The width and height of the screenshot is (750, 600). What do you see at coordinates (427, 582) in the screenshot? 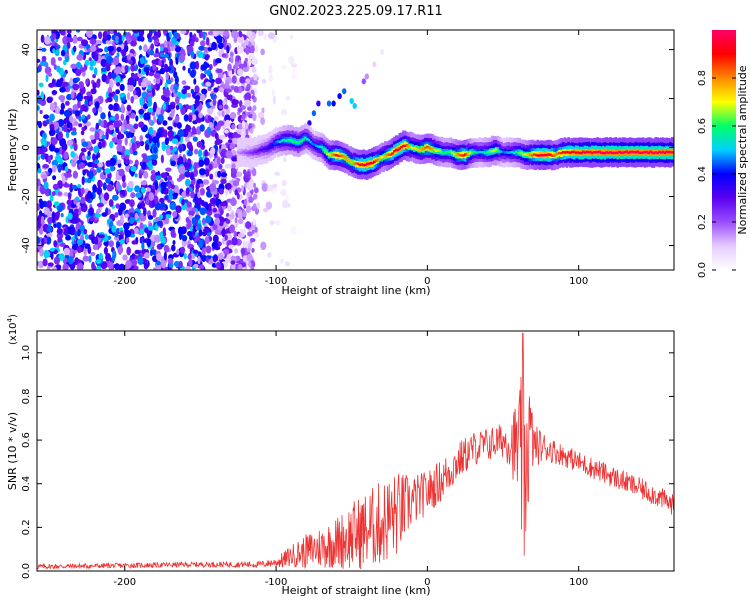
I see `x-tick-label: 0` at bounding box center [427, 582].